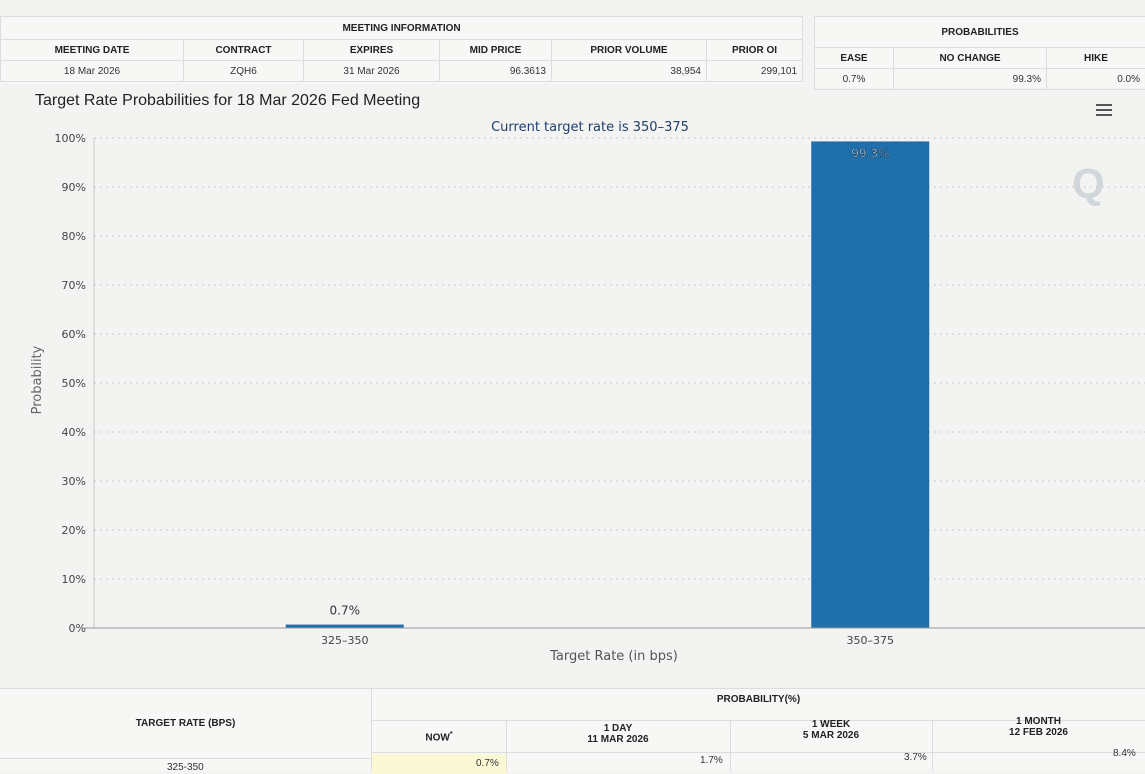  What do you see at coordinates (613, 656) in the screenshot?
I see `x-axis-title: Target Rate (in bps)` at bounding box center [613, 656].